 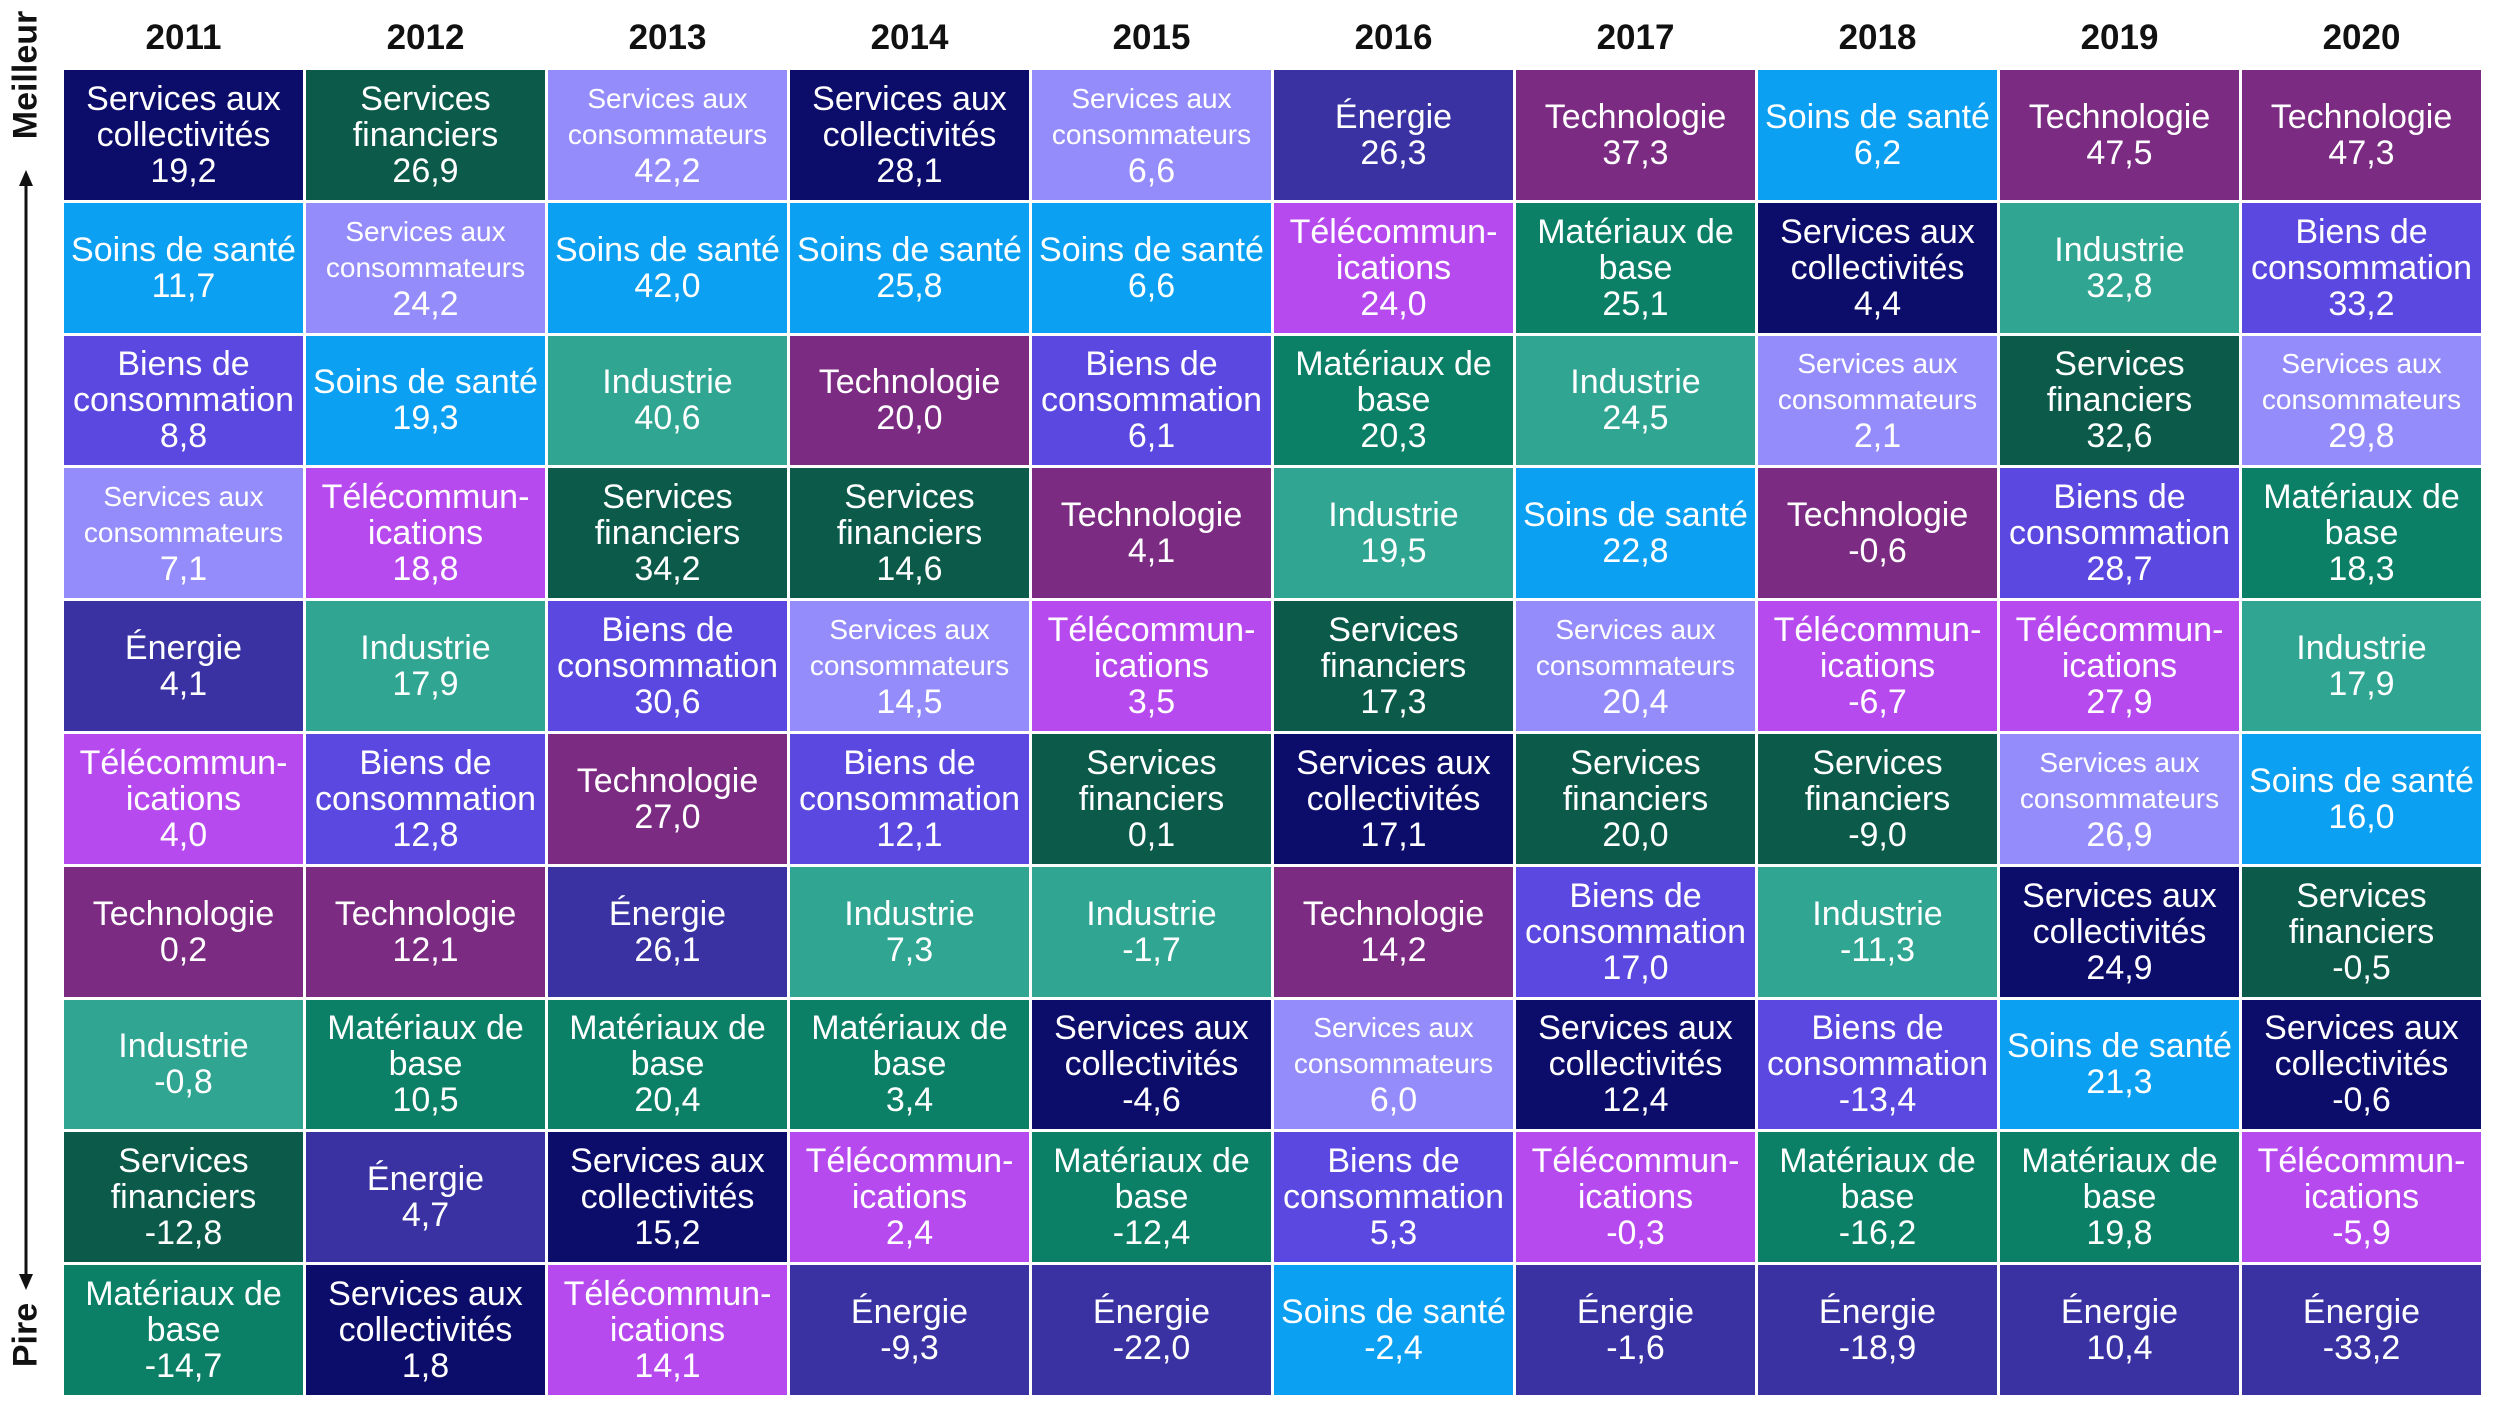 What do you see at coordinates (1151, 400) in the screenshot?
I see `sector-cell: Biens de consommation 6,1` at bounding box center [1151, 400].